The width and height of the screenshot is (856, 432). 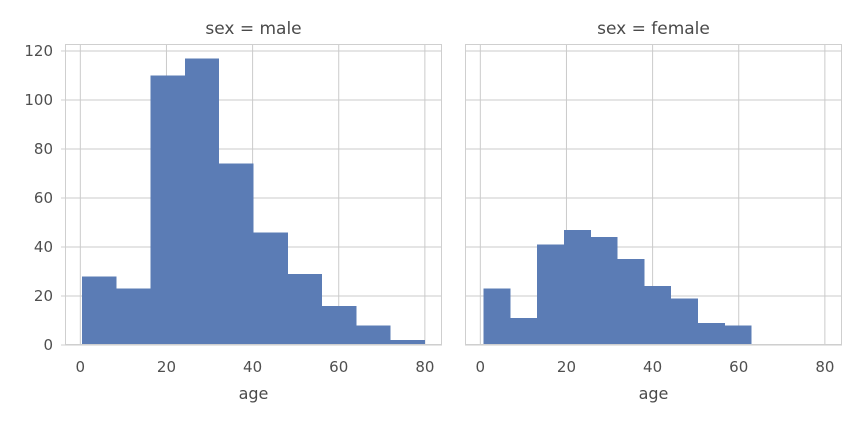 What do you see at coordinates (43, 246) in the screenshot?
I see `y-tick-label: 40` at bounding box center [43, 246].